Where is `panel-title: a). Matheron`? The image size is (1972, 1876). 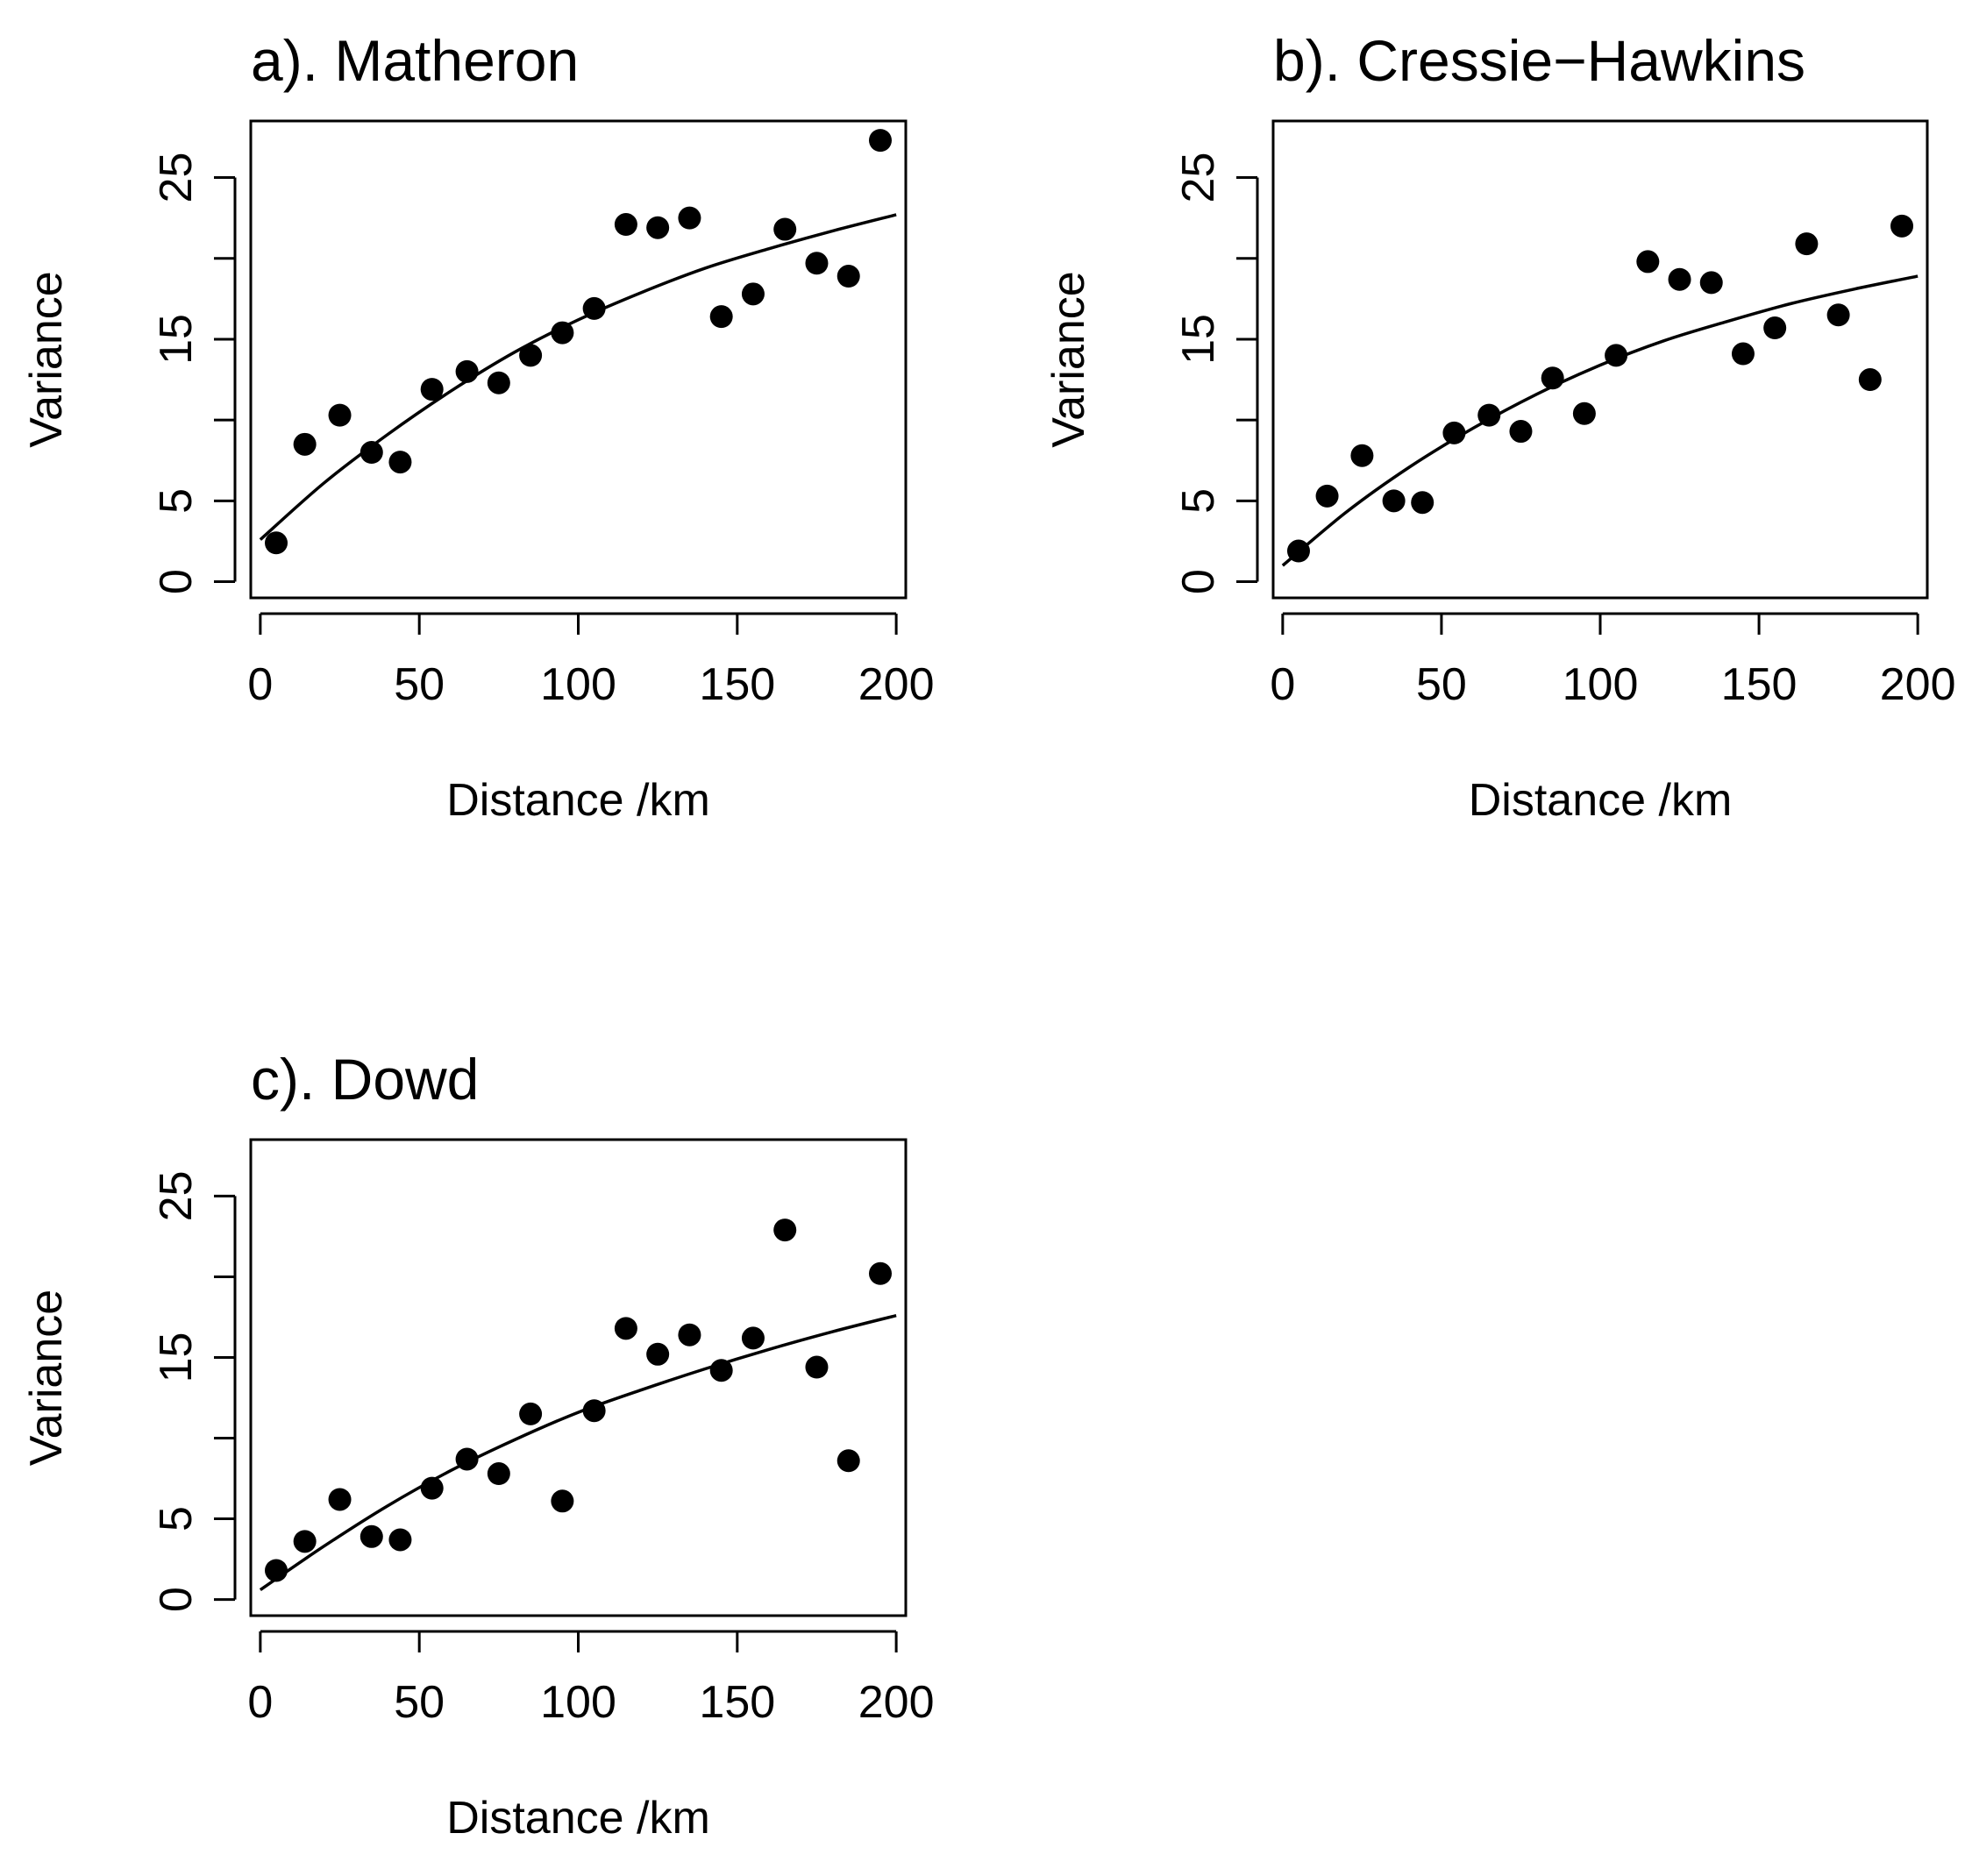
panel-title: a). Matheron is located at coordinates (415, 60).